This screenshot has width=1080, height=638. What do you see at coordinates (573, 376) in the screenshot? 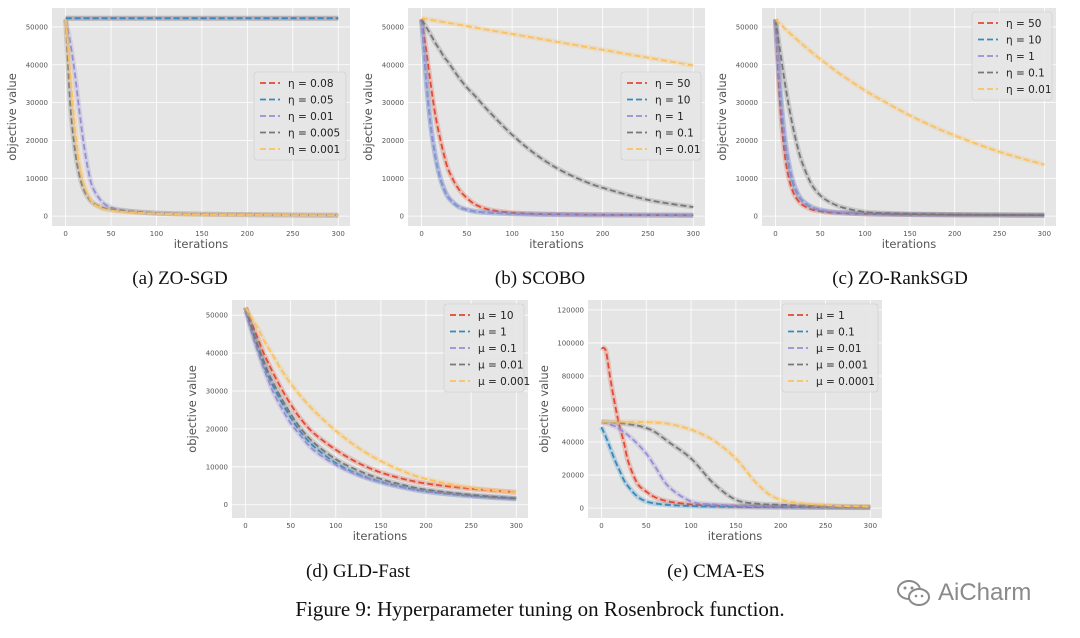
I see `y-tick-label: 80000` at bounding box center [573, 376].